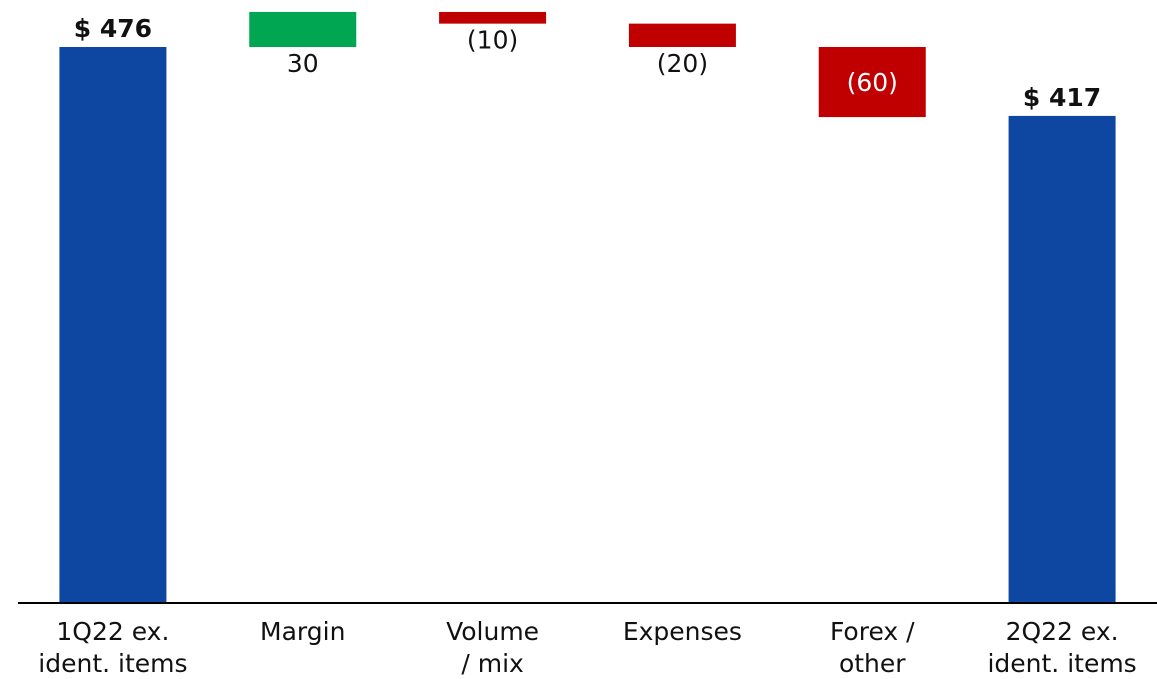 This screenshot has width=1157, height=679. Describe the element at coordinates (303, 63) in the screenshot. I see `data-label-1: 30` at that location.